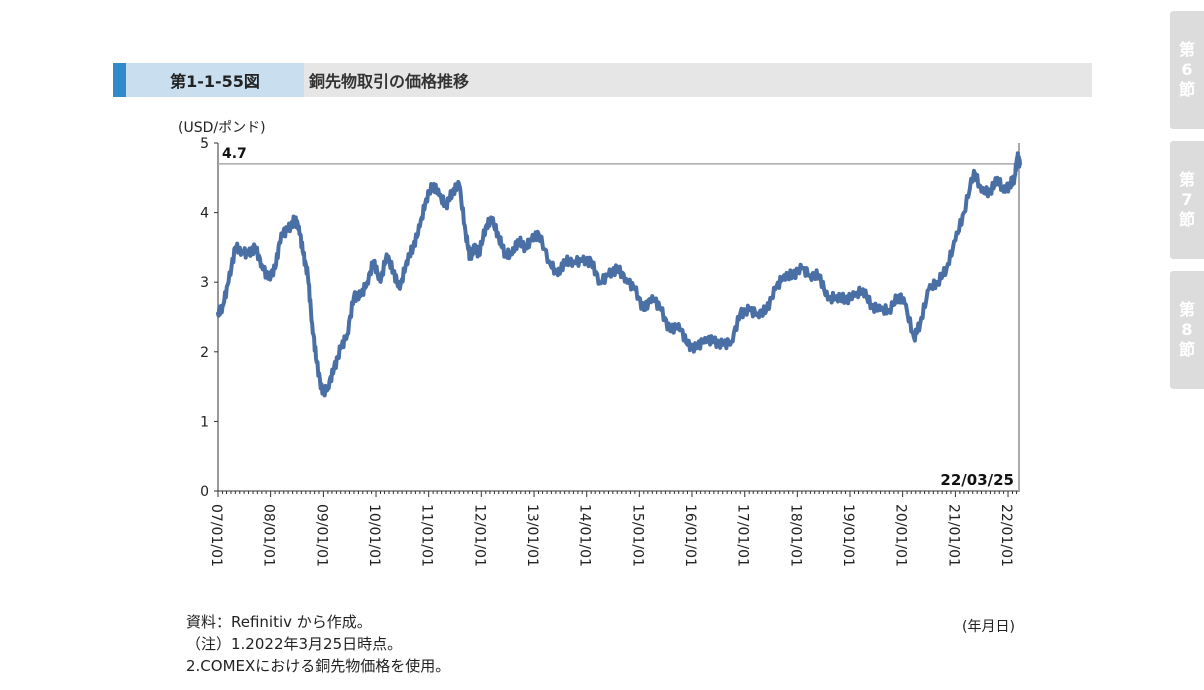  Describe the element at coordinates (216, 535) in the screenshot. I see `x-tick-label: 07/01/01` at that location.